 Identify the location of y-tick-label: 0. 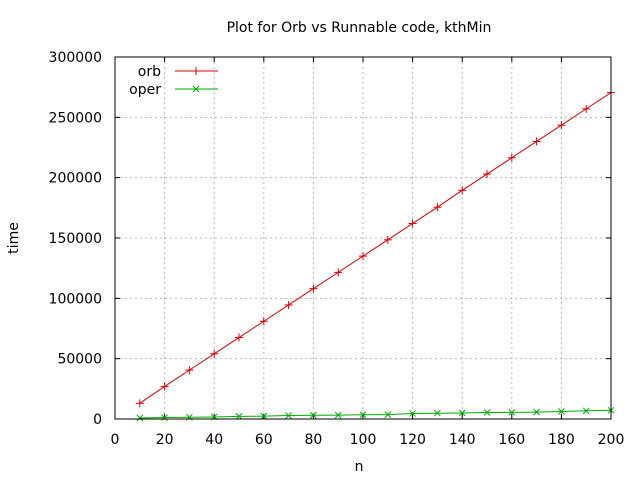
(97, 420).